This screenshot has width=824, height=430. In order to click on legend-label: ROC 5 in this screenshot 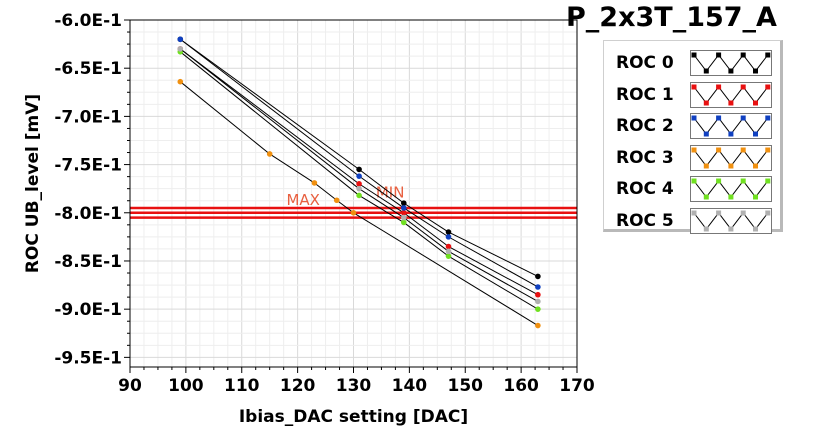, I will do `click(645, 220)`.